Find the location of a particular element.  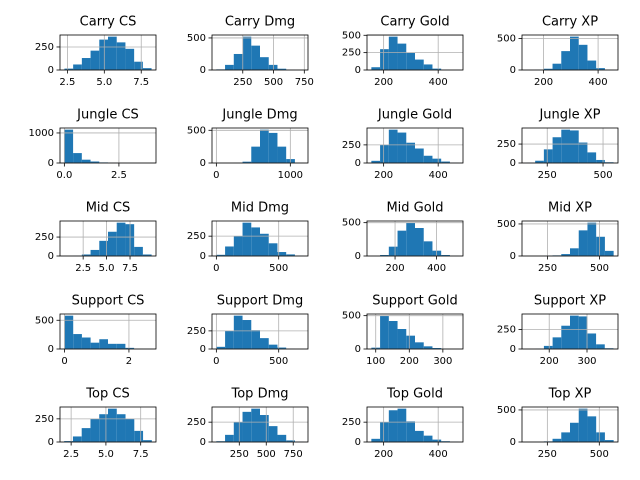

subplot-title: Mid CS is located at coordinates (108, 208).